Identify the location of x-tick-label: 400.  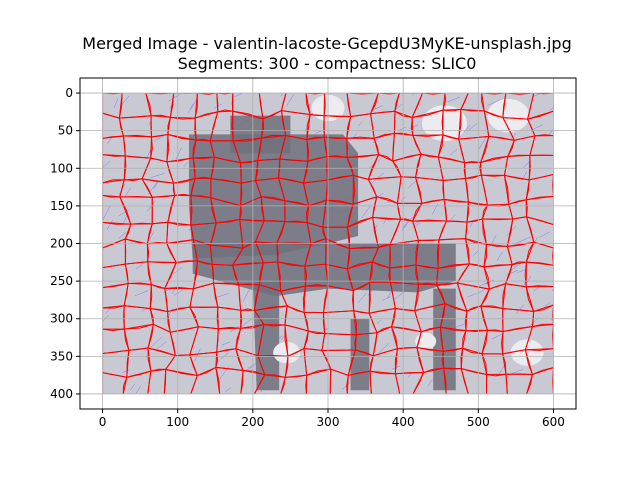
(403, 422).